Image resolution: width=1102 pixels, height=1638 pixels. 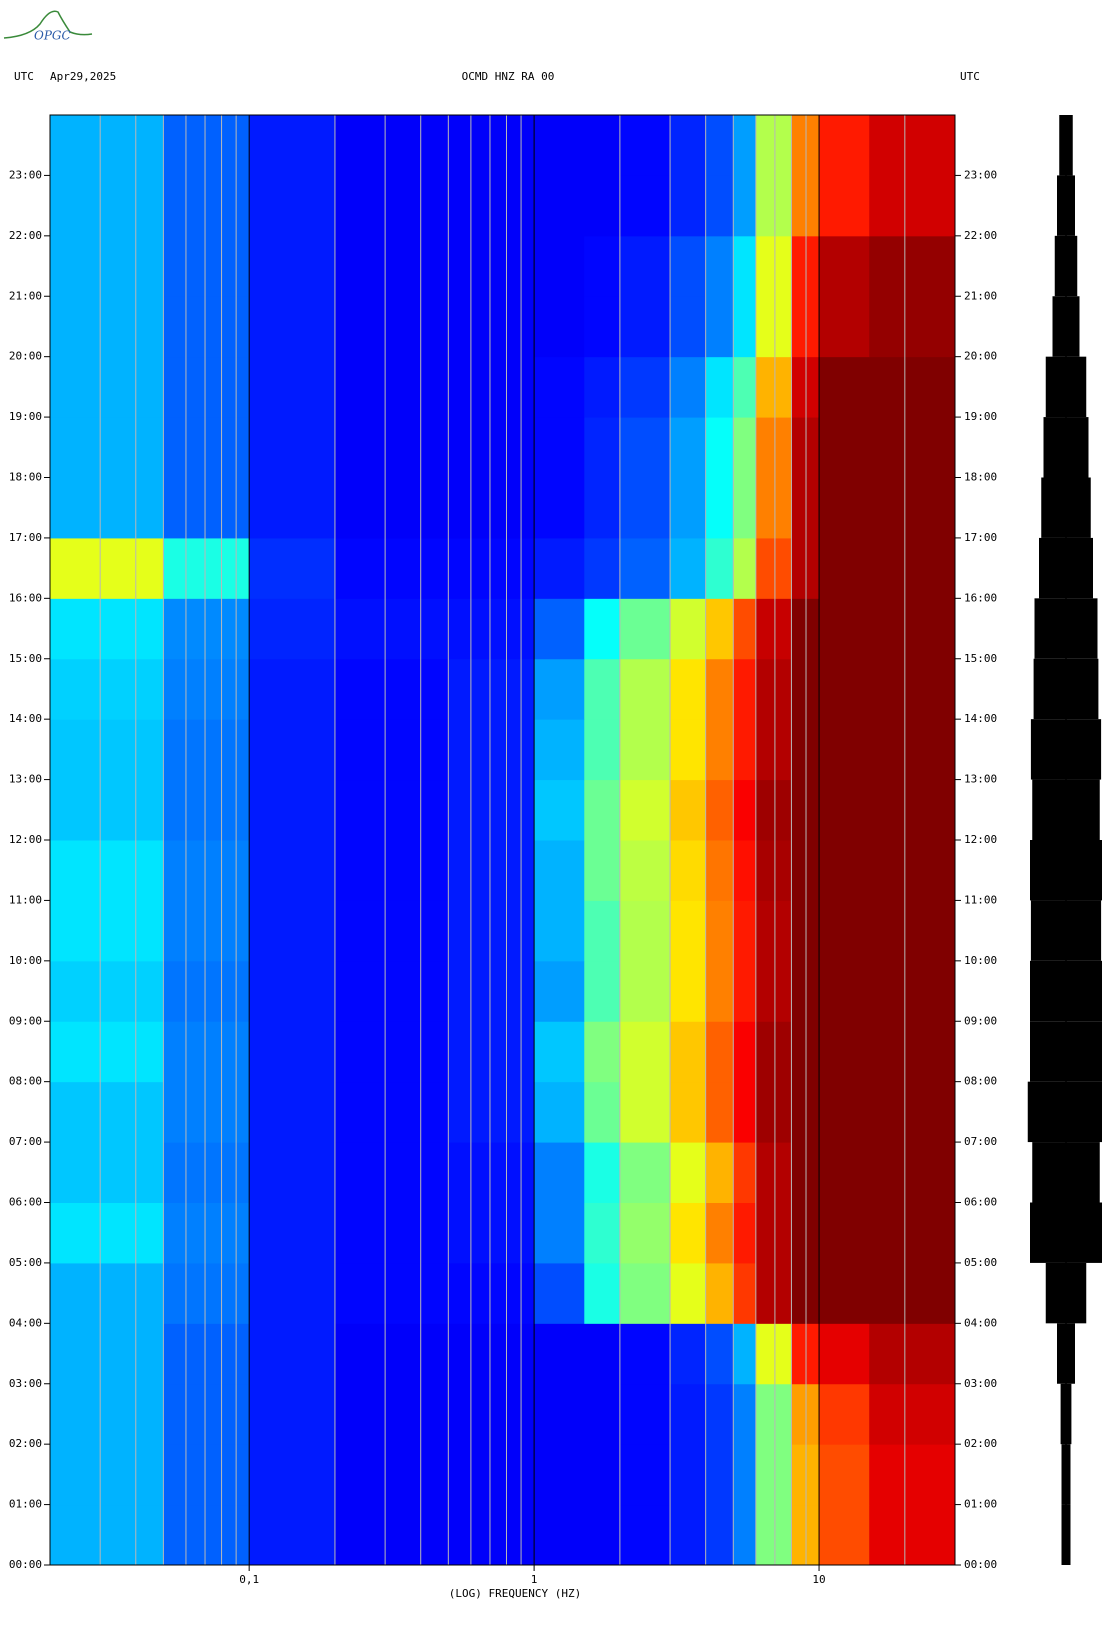 What do you see at coordinates (980, 899) in the screenshot?
I see `y-tick-label-right: 11:00` at bounding box center [980, 899].